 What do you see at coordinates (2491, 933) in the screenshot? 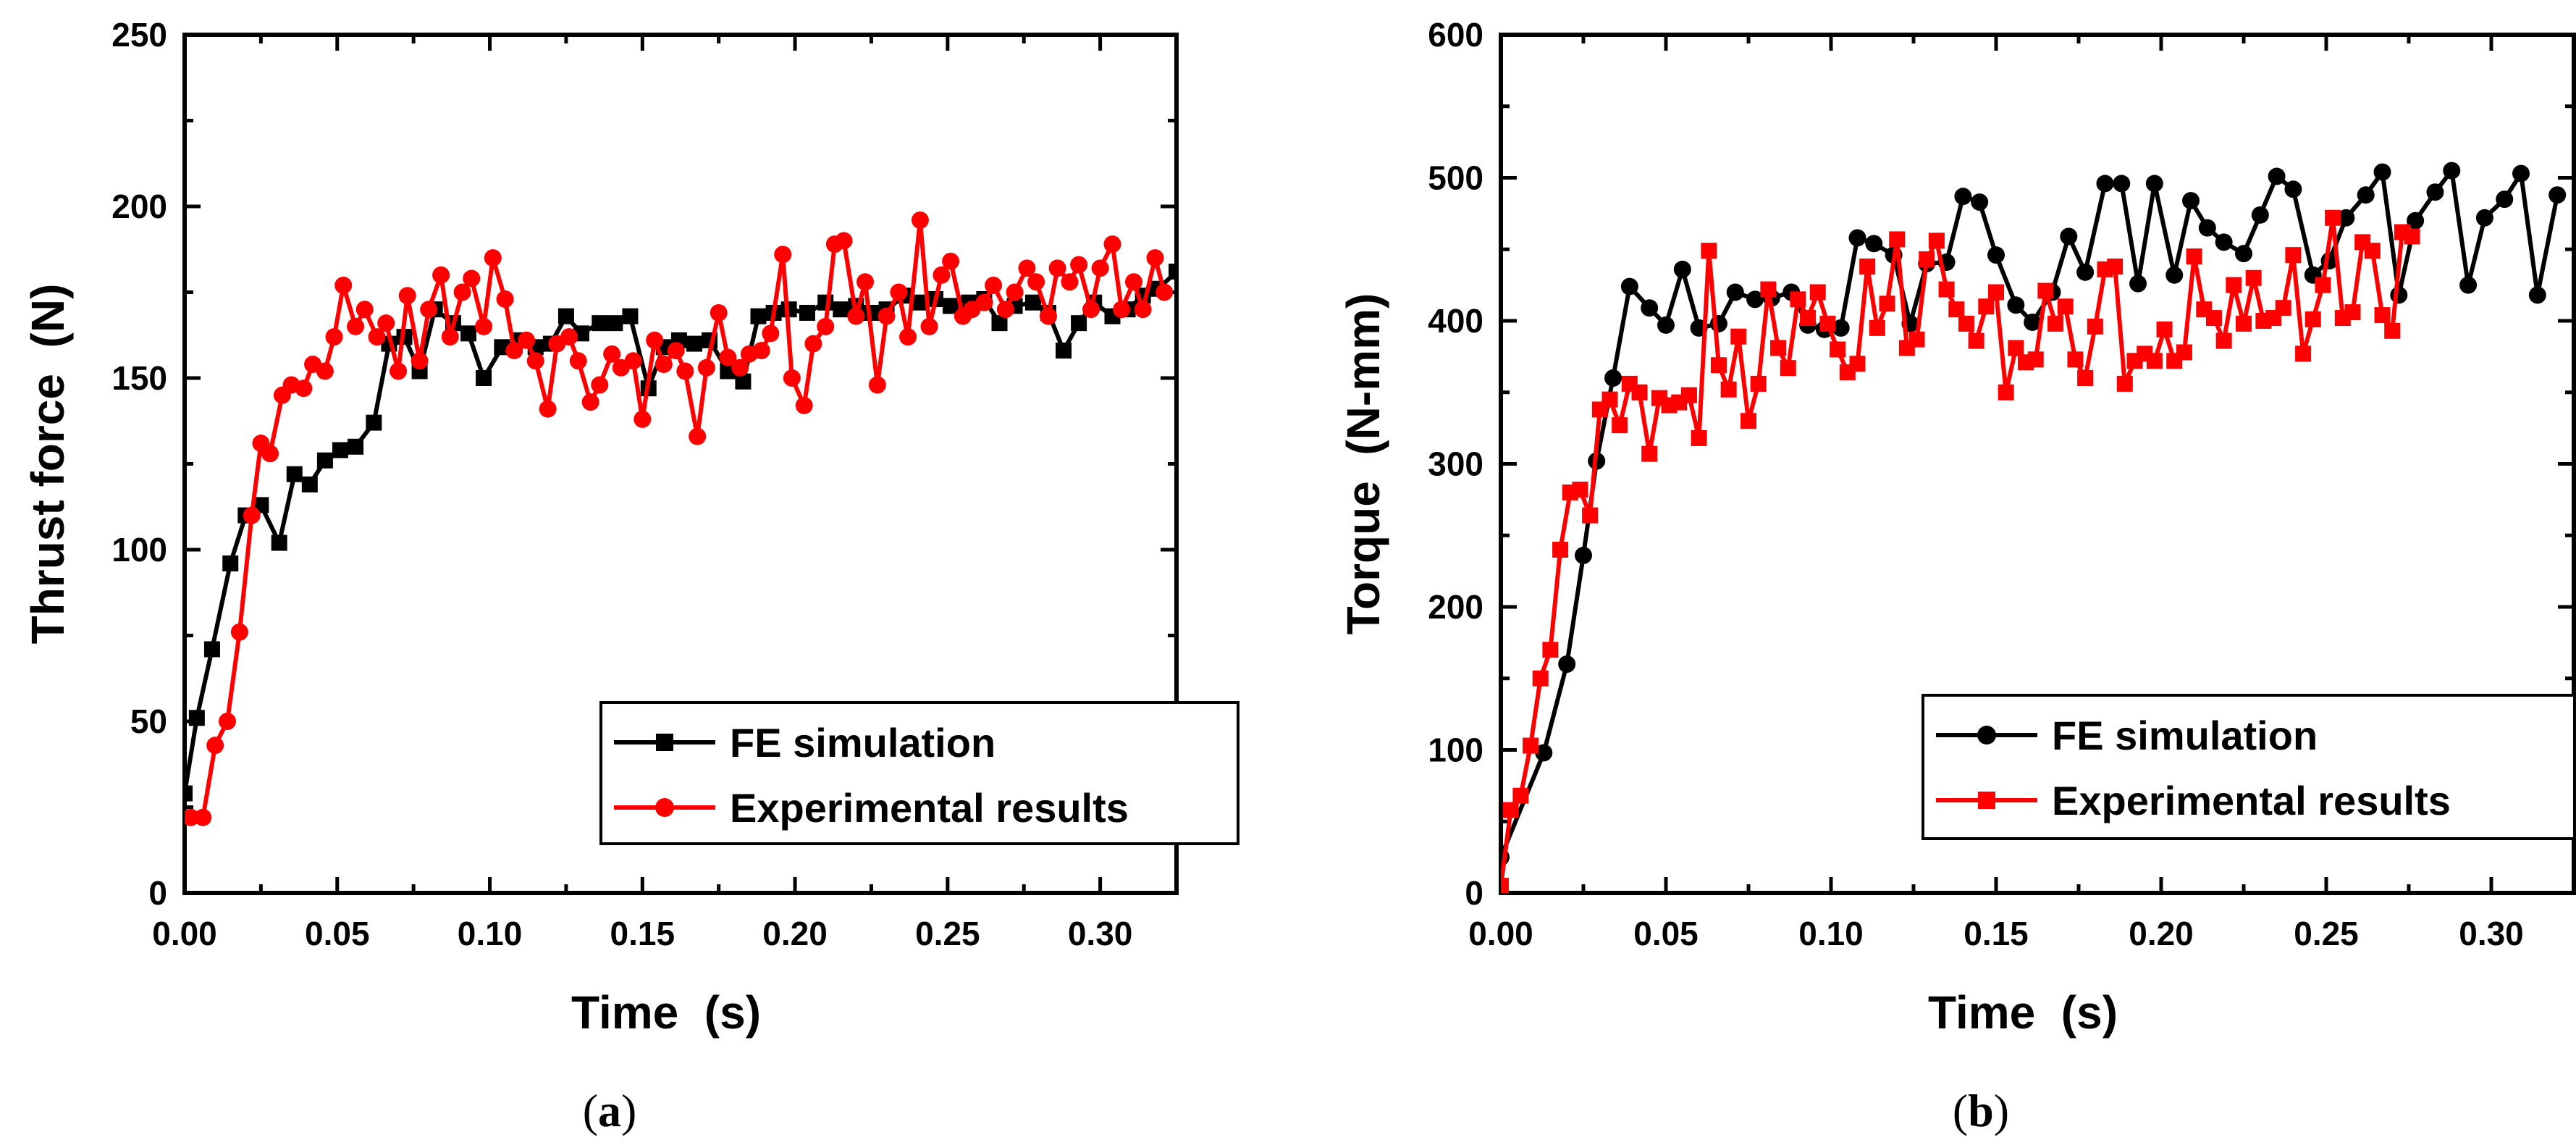
I see `x-tick-label: 0.30` at bounding box center [2491, 933].